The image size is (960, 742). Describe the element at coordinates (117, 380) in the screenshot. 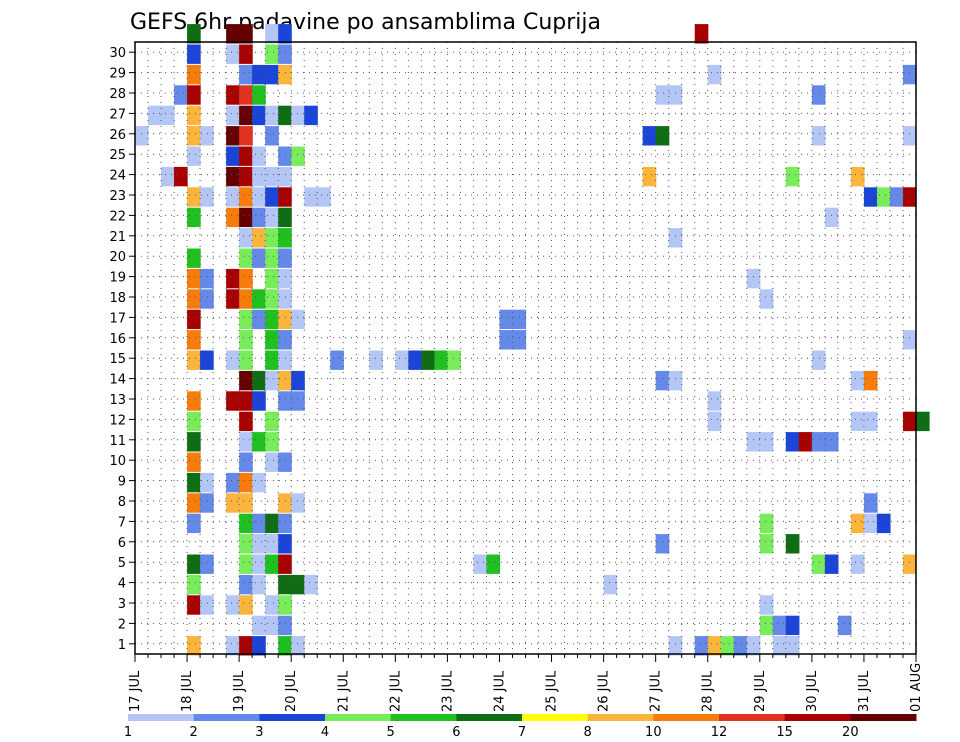

I see `y-tick-label: 14` at that location.